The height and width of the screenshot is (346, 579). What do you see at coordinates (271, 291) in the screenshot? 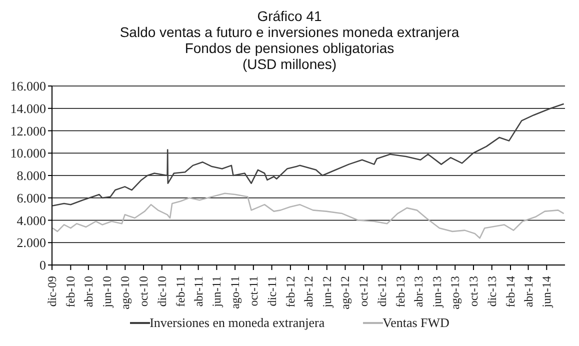
I see `x-tick-label: dic-11` at bounding box center [271, 291].